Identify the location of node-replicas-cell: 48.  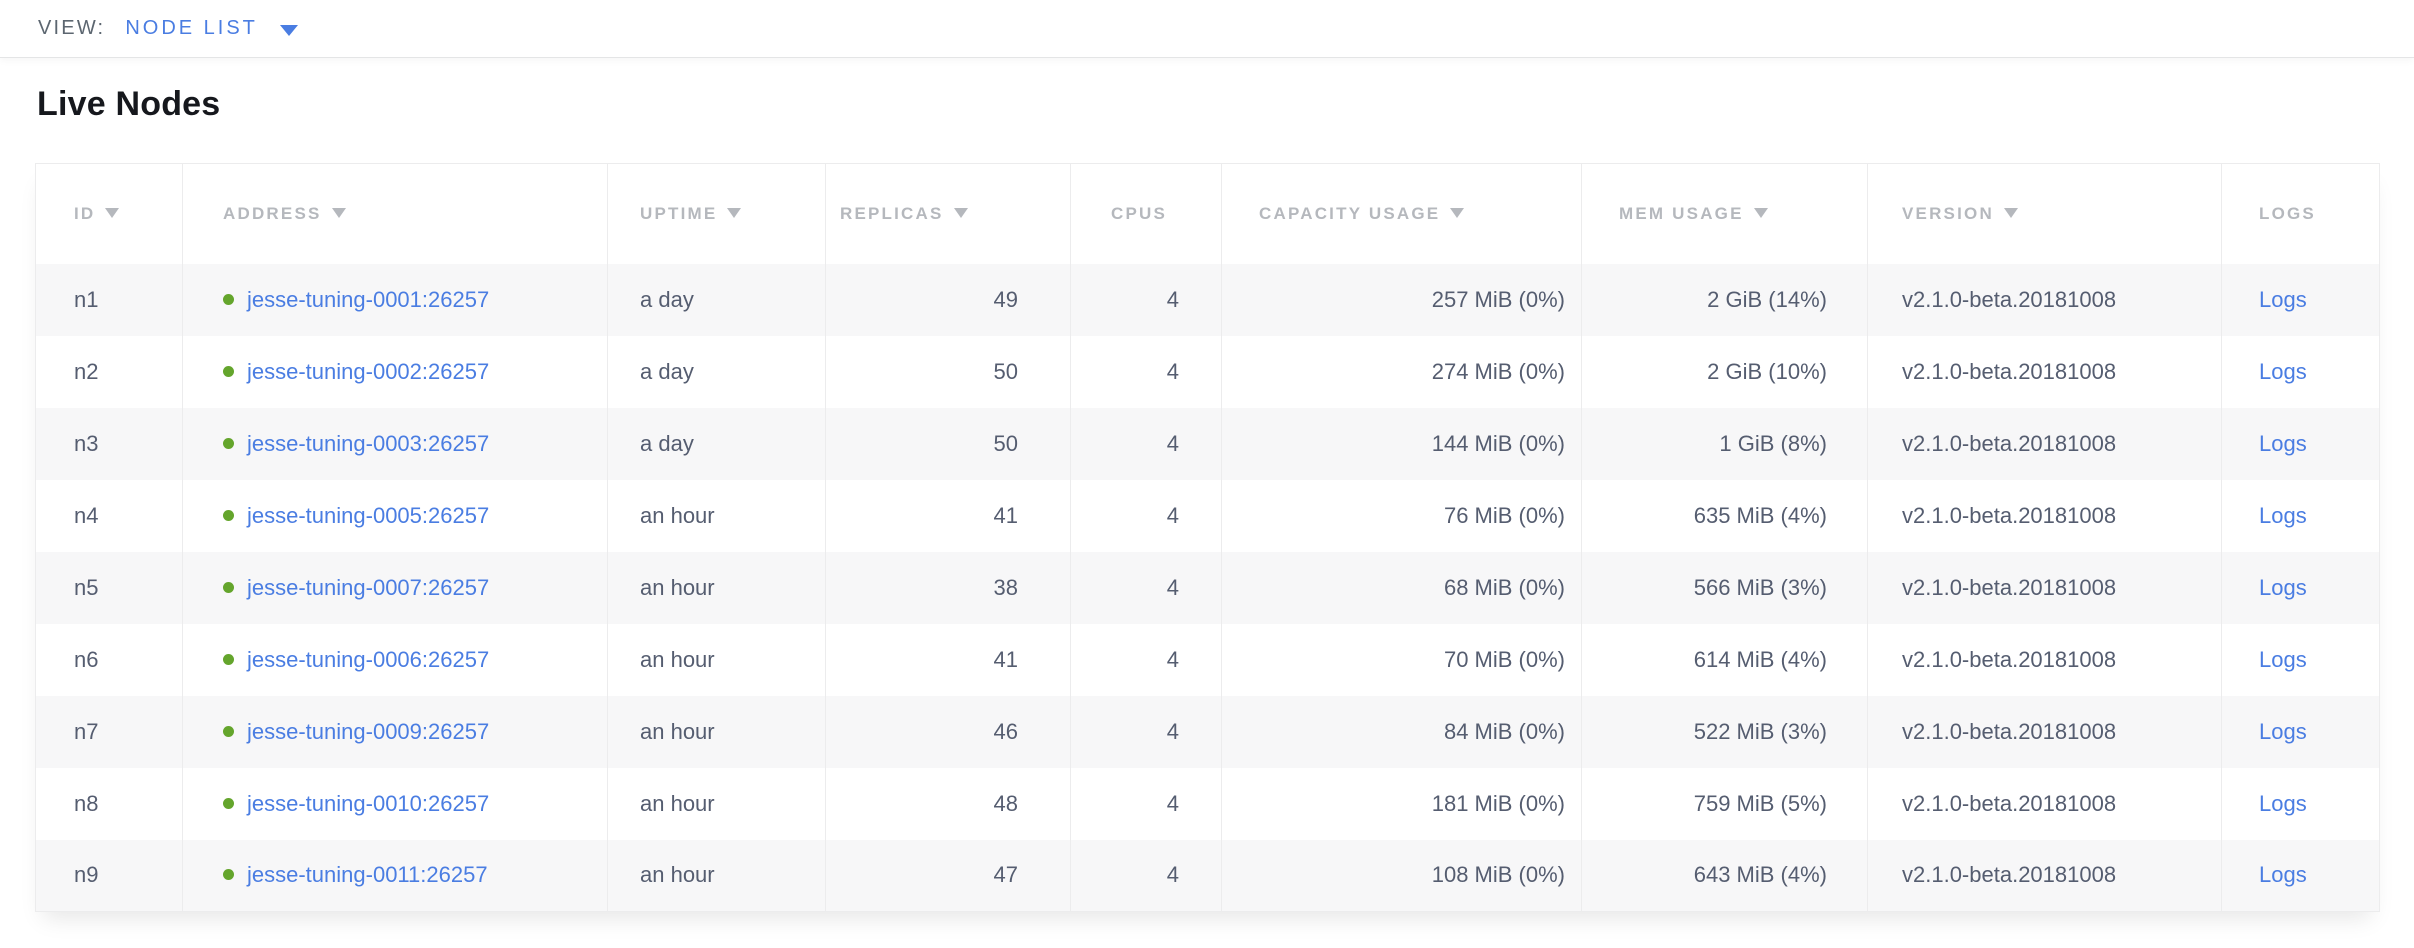
(948, 803).